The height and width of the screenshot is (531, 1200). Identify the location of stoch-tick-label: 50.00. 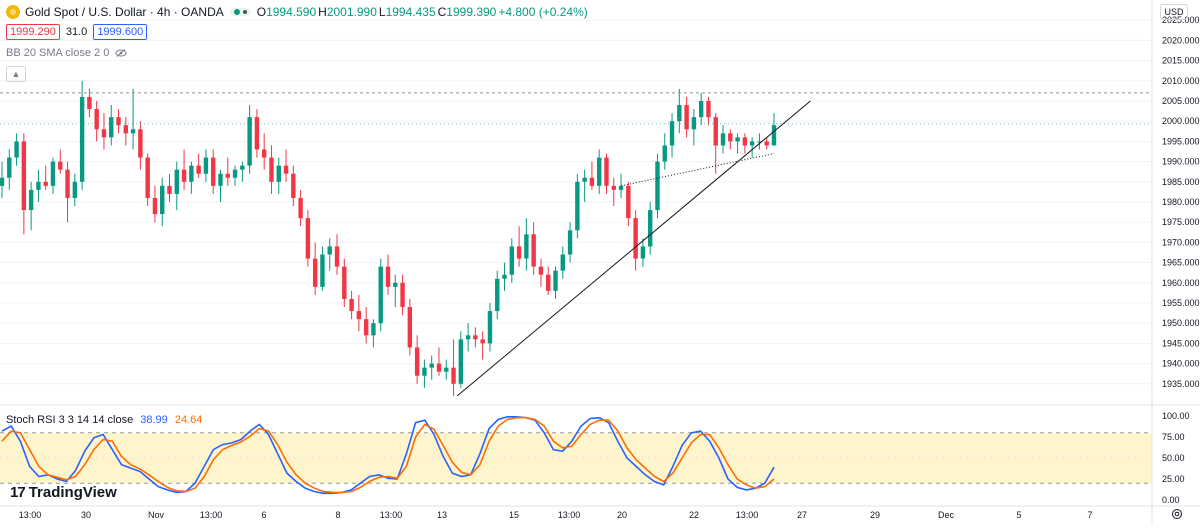
(1173, 458).